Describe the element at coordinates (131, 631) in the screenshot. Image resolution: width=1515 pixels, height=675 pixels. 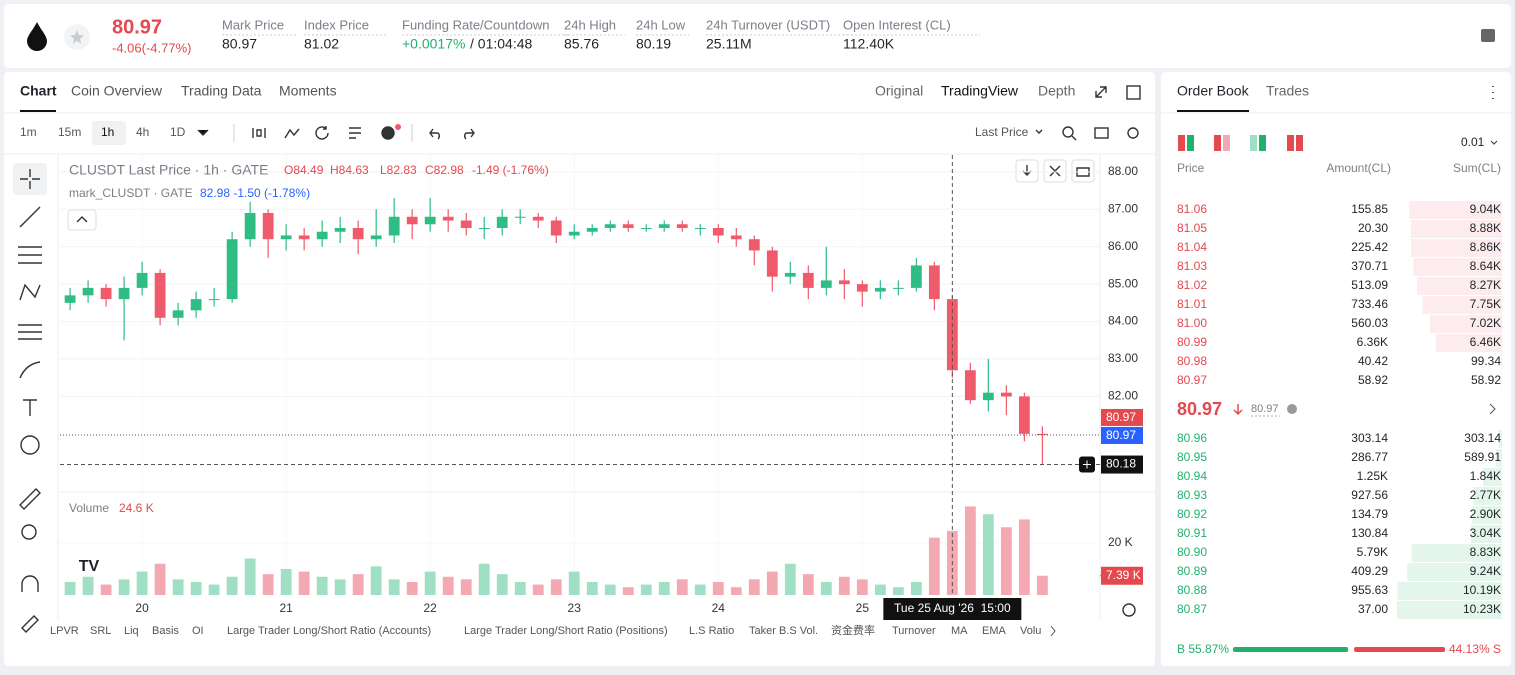
I see `indicator: Liq` at that location.